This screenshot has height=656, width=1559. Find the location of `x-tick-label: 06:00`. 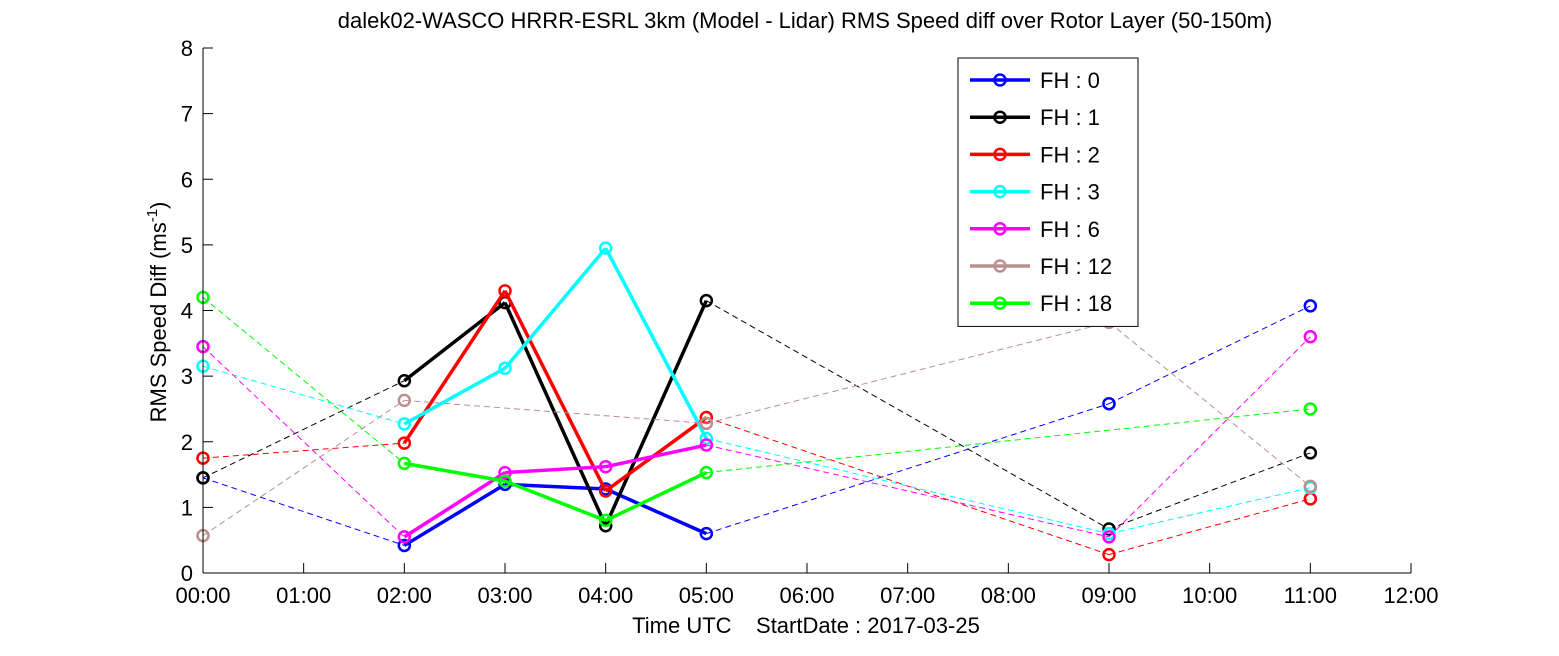

x-tick-label: 06:00 is located at coordinates (806, 595).